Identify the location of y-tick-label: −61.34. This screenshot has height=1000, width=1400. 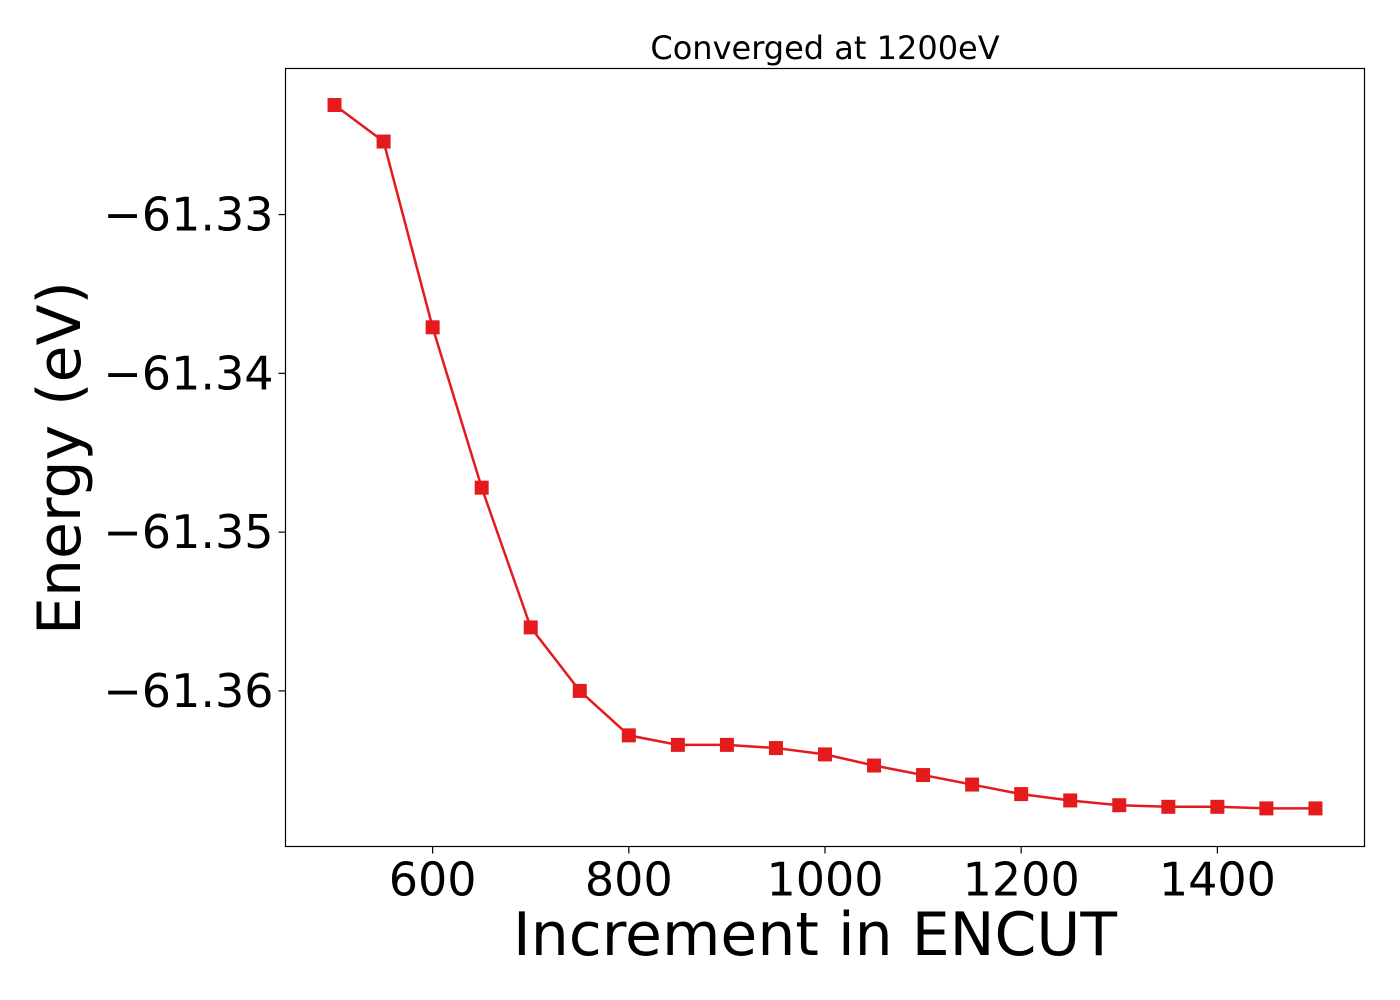
(188, 373).